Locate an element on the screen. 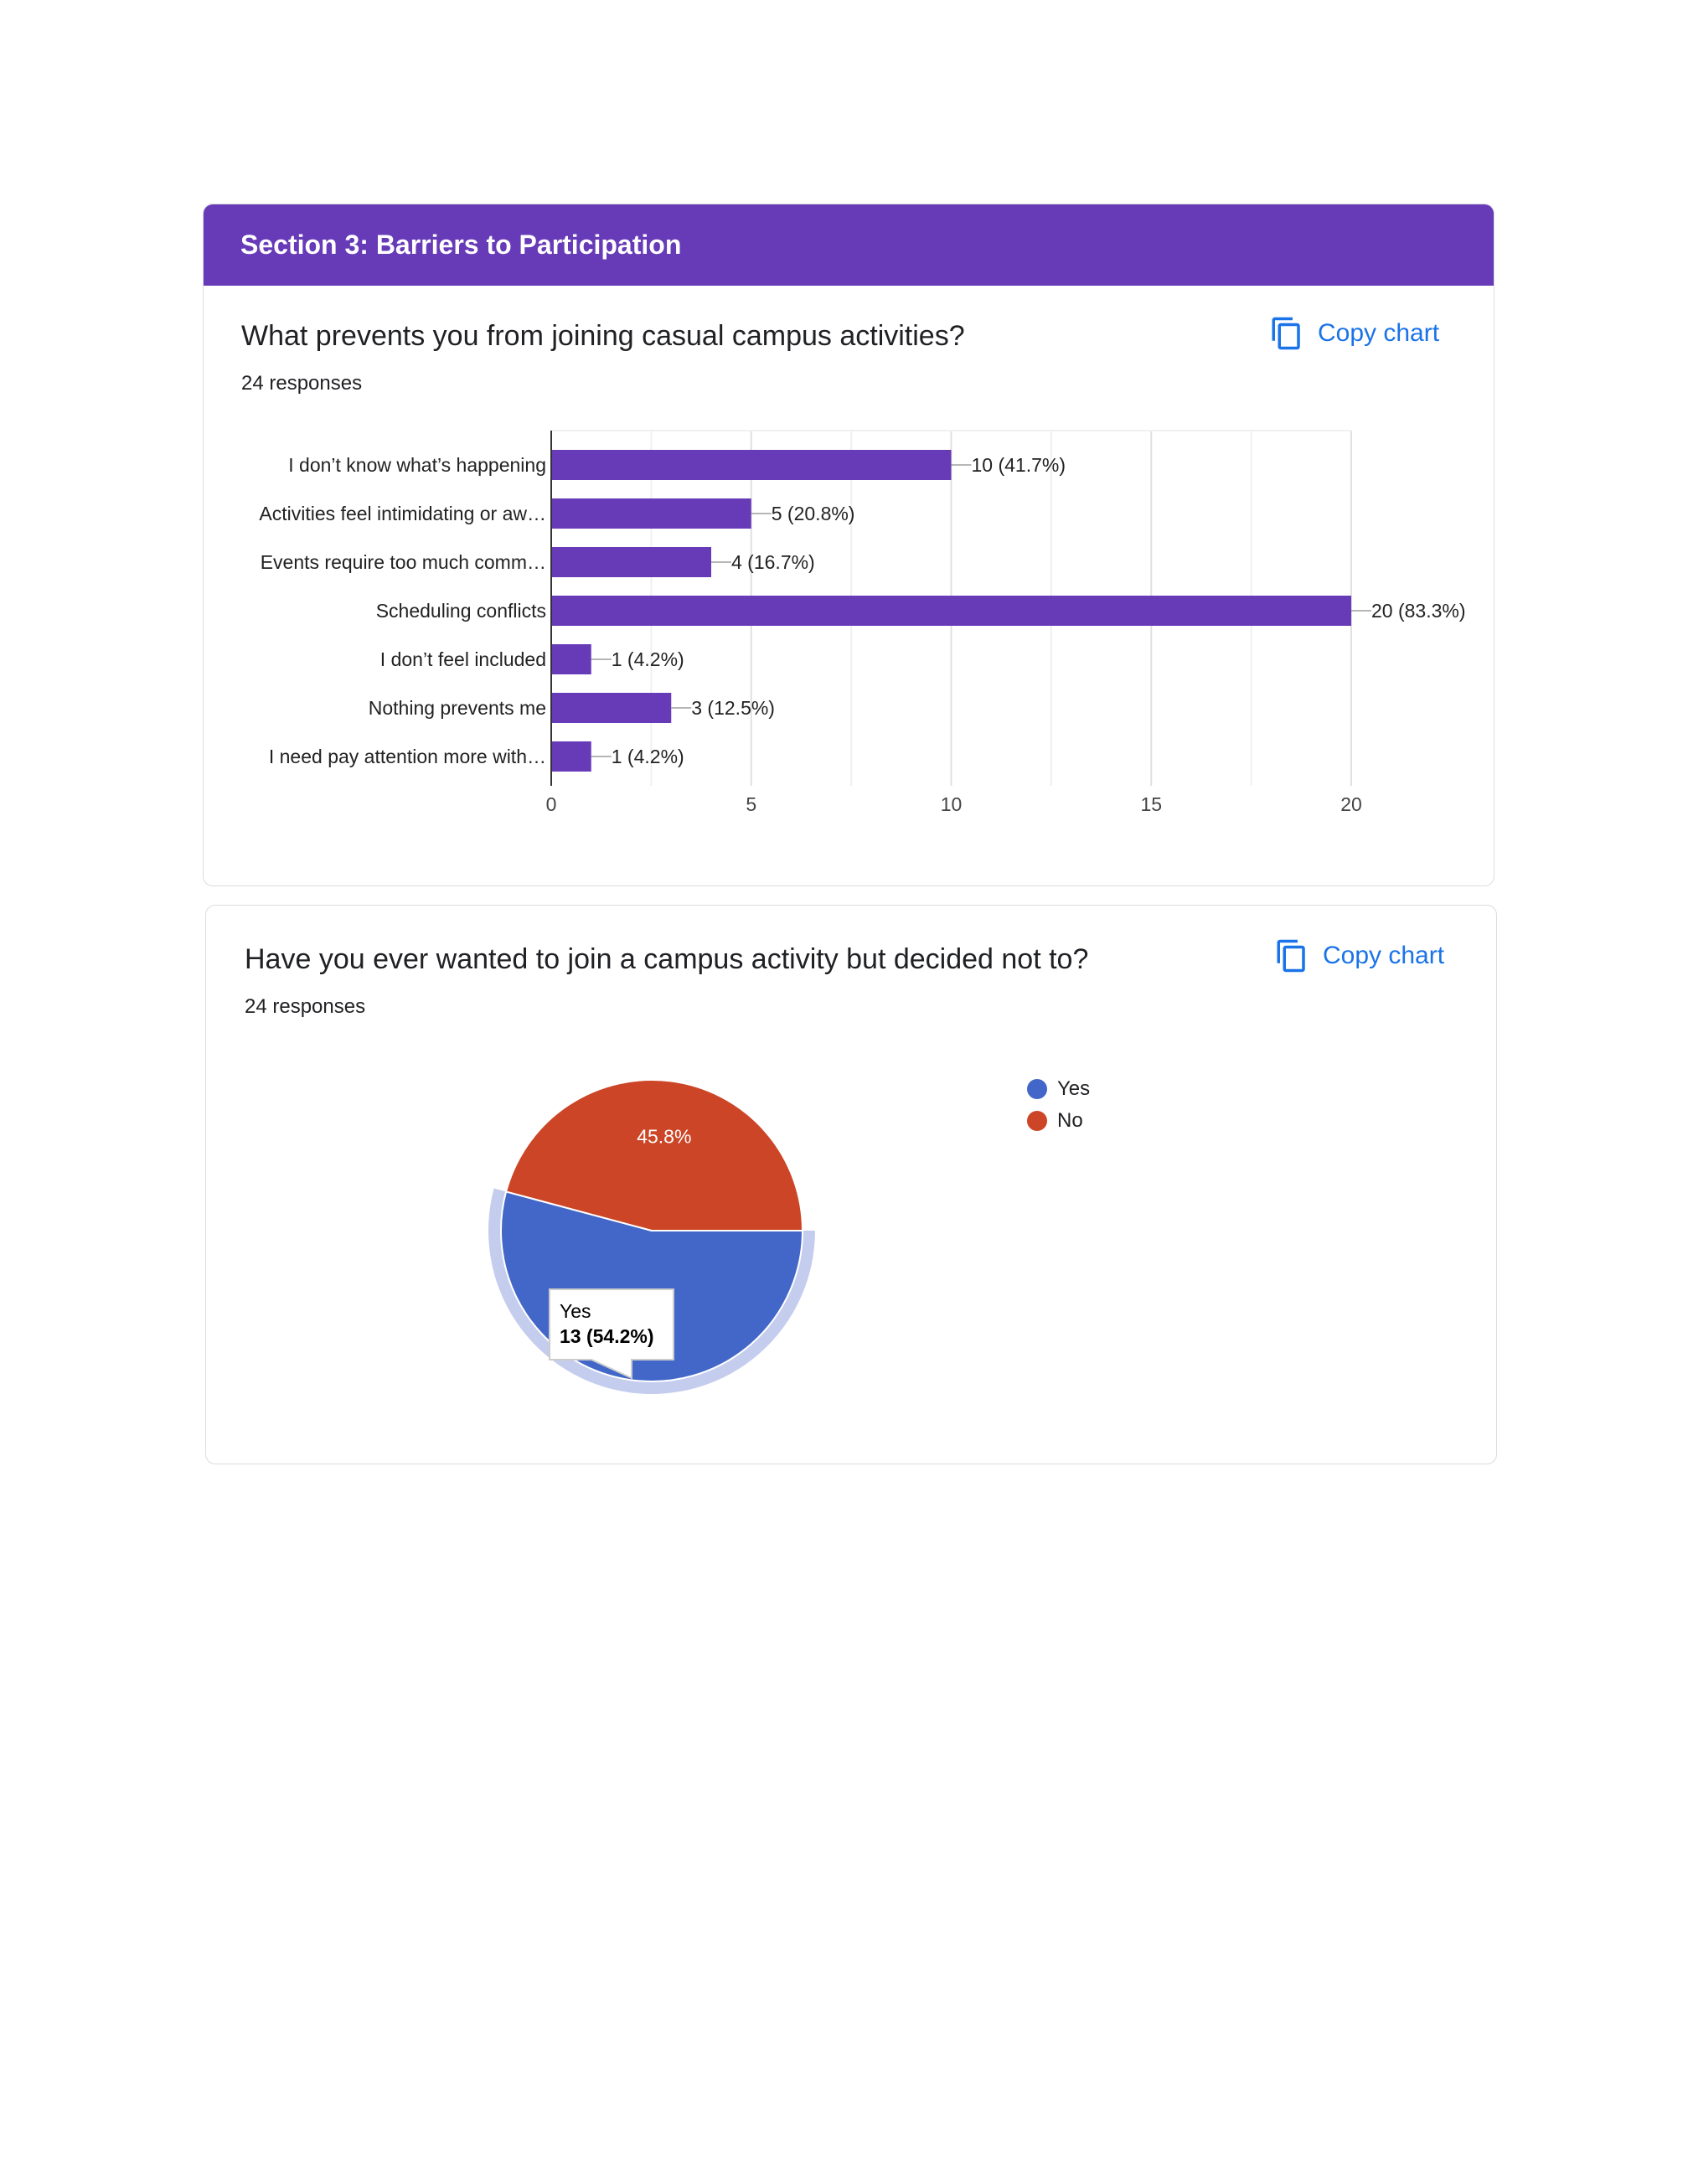 The image size is (1688, 2184). x-tick-label: 5 is located at coordinates (751, 804).